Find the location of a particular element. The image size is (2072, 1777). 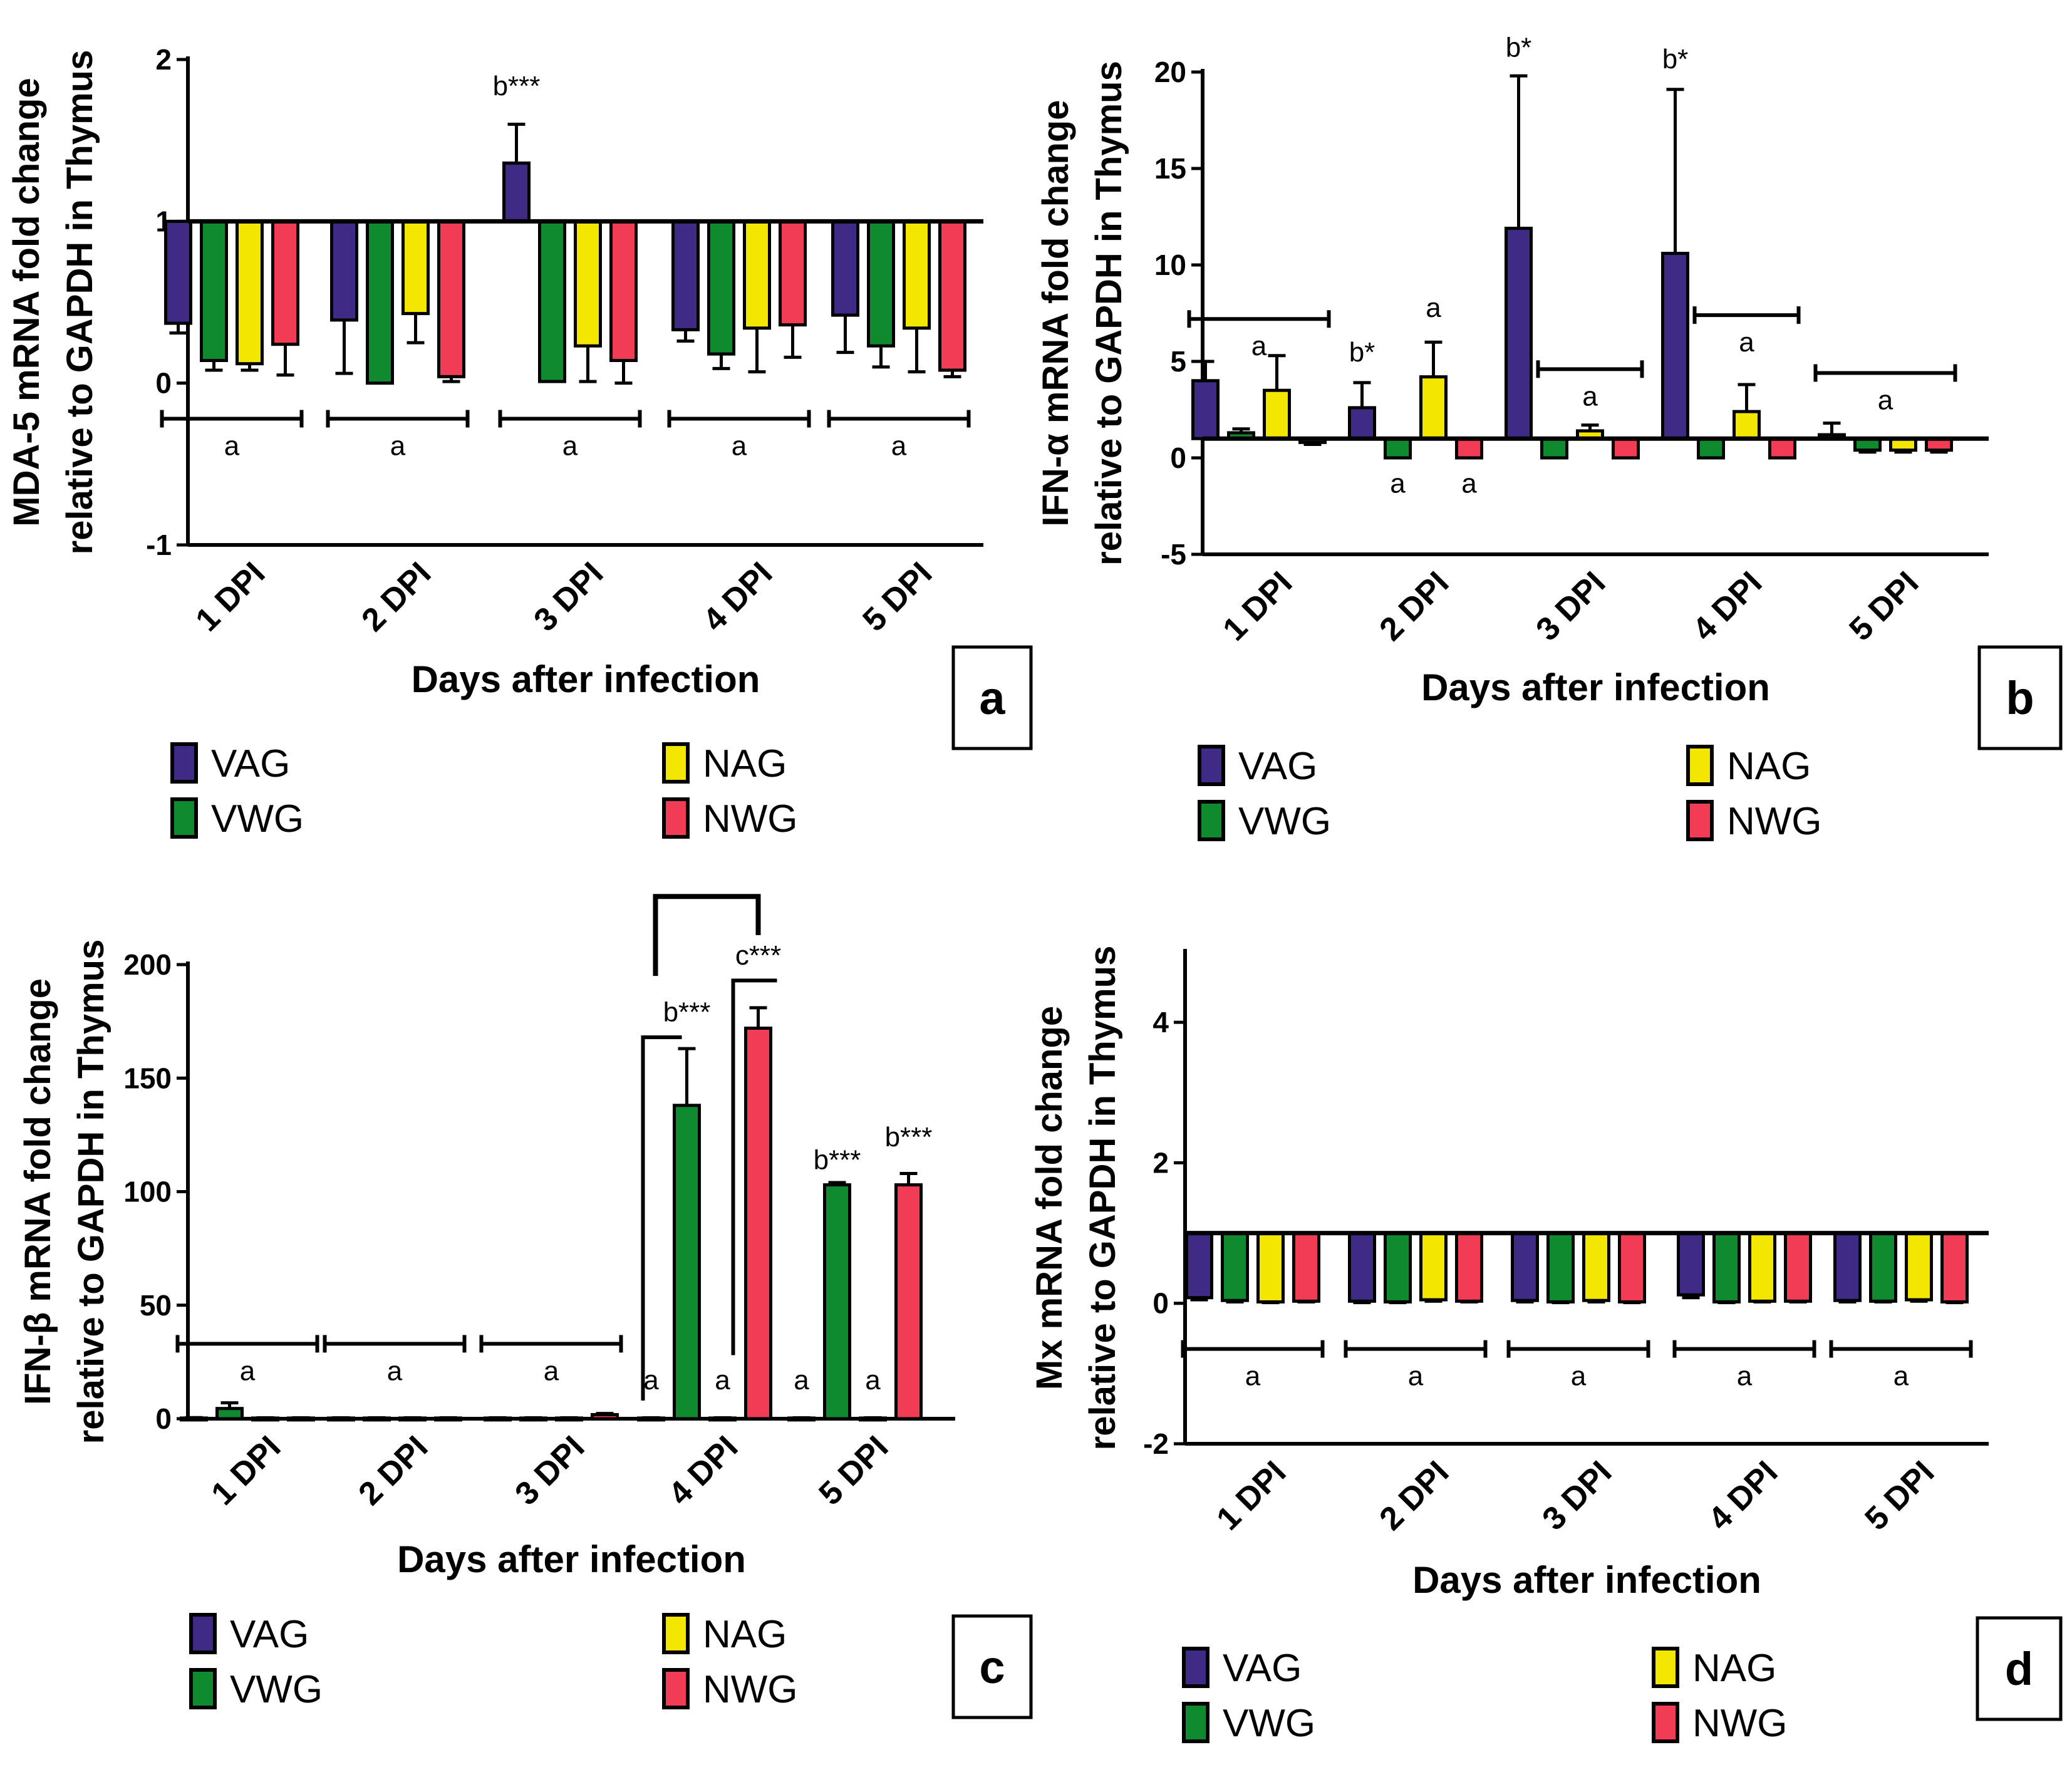

bar-vwg-2dpi is located at coordinates (380, 302).